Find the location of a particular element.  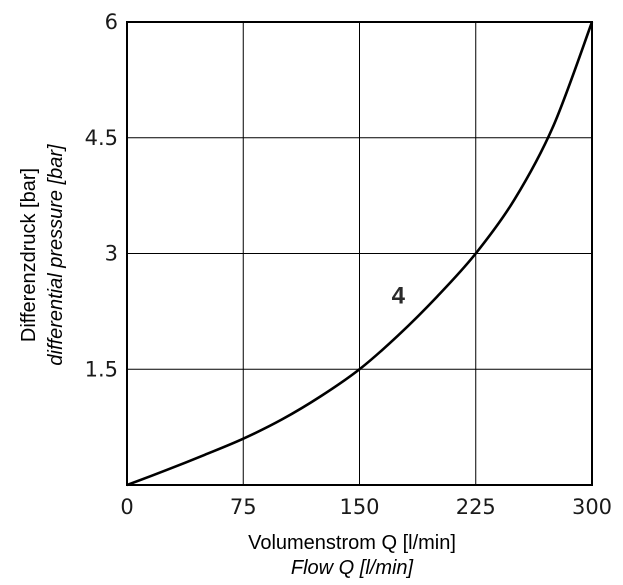

x-axis-label: Volumenstrom Q [l/min] is located at coordinates (352, 543).